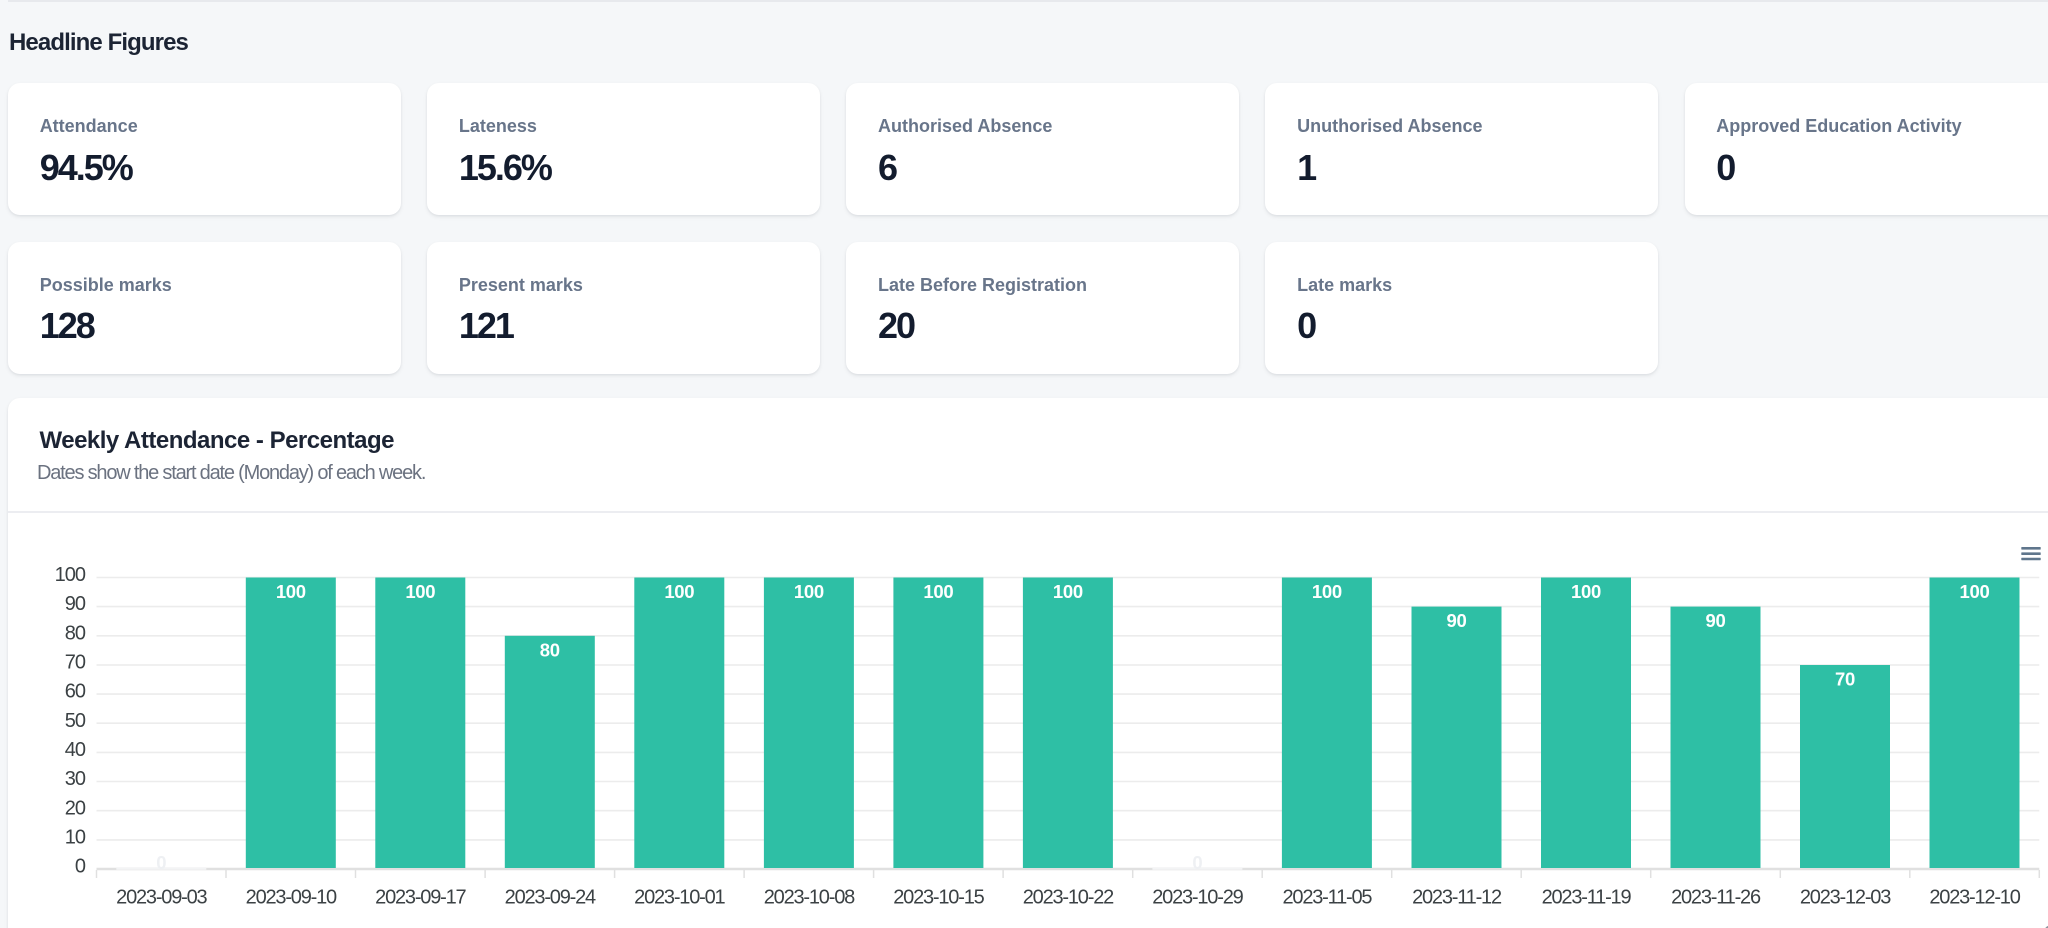  Describe the element at coordinates (75, 692) in the screenshot. I see `svg-text: 60` at that location.